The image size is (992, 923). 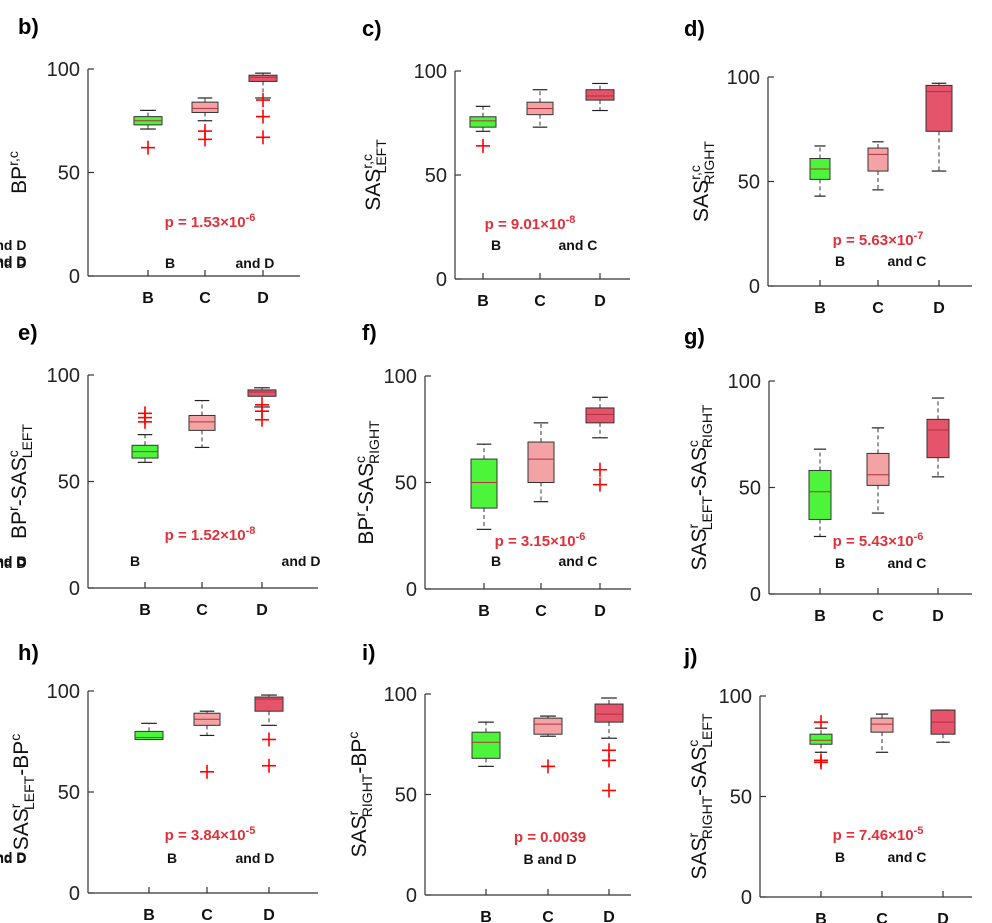 What do you see at coordinates (210, 221) in the screenshot?
I see `p-value: p = 1.53×10-6` at bounding box center [210, 221].